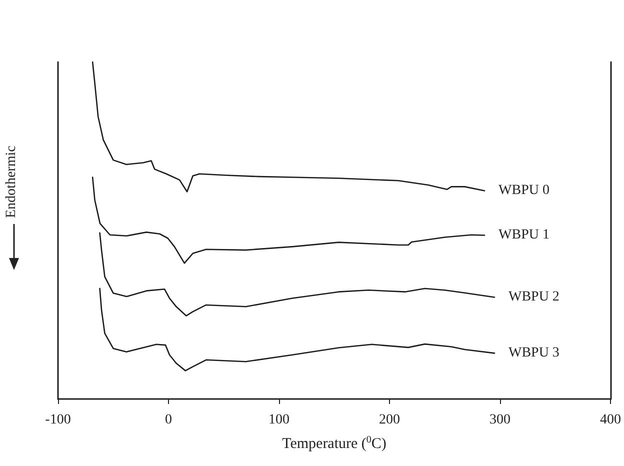  What do you see at coordinates (534, 297) in the screenshot?
I see `series-label: WBPU 2` at bounding box center [534, 297].